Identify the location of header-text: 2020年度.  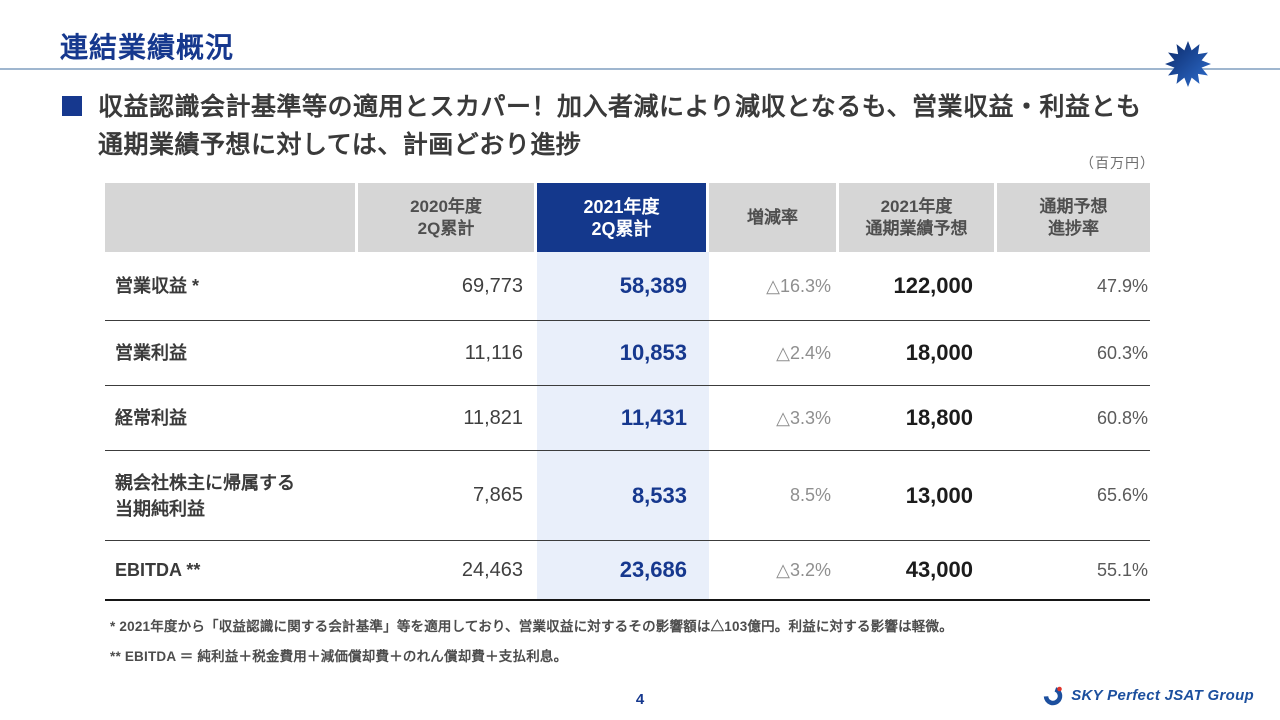
(446, 206).